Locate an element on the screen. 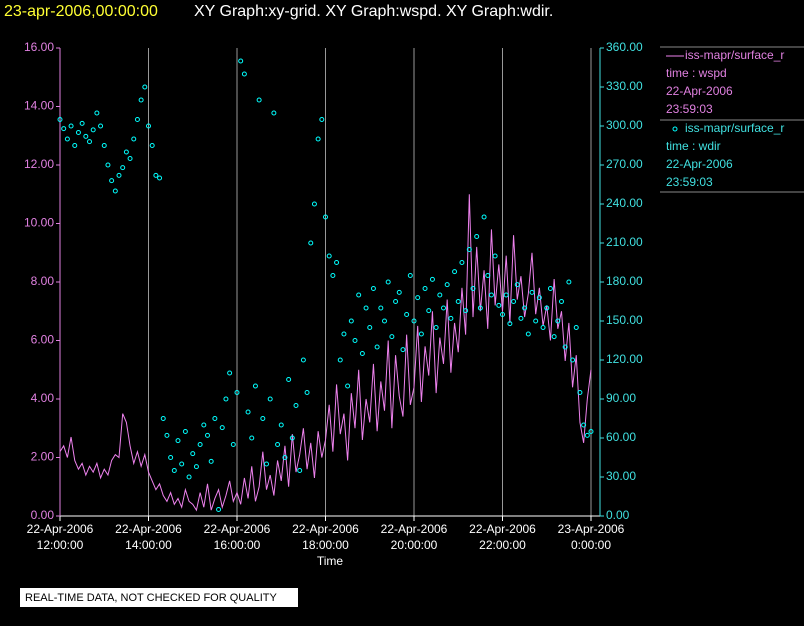 This screenshot has width=804, height=626. x-tick-label: 0:00:00 is located at coordinates (591, 545).